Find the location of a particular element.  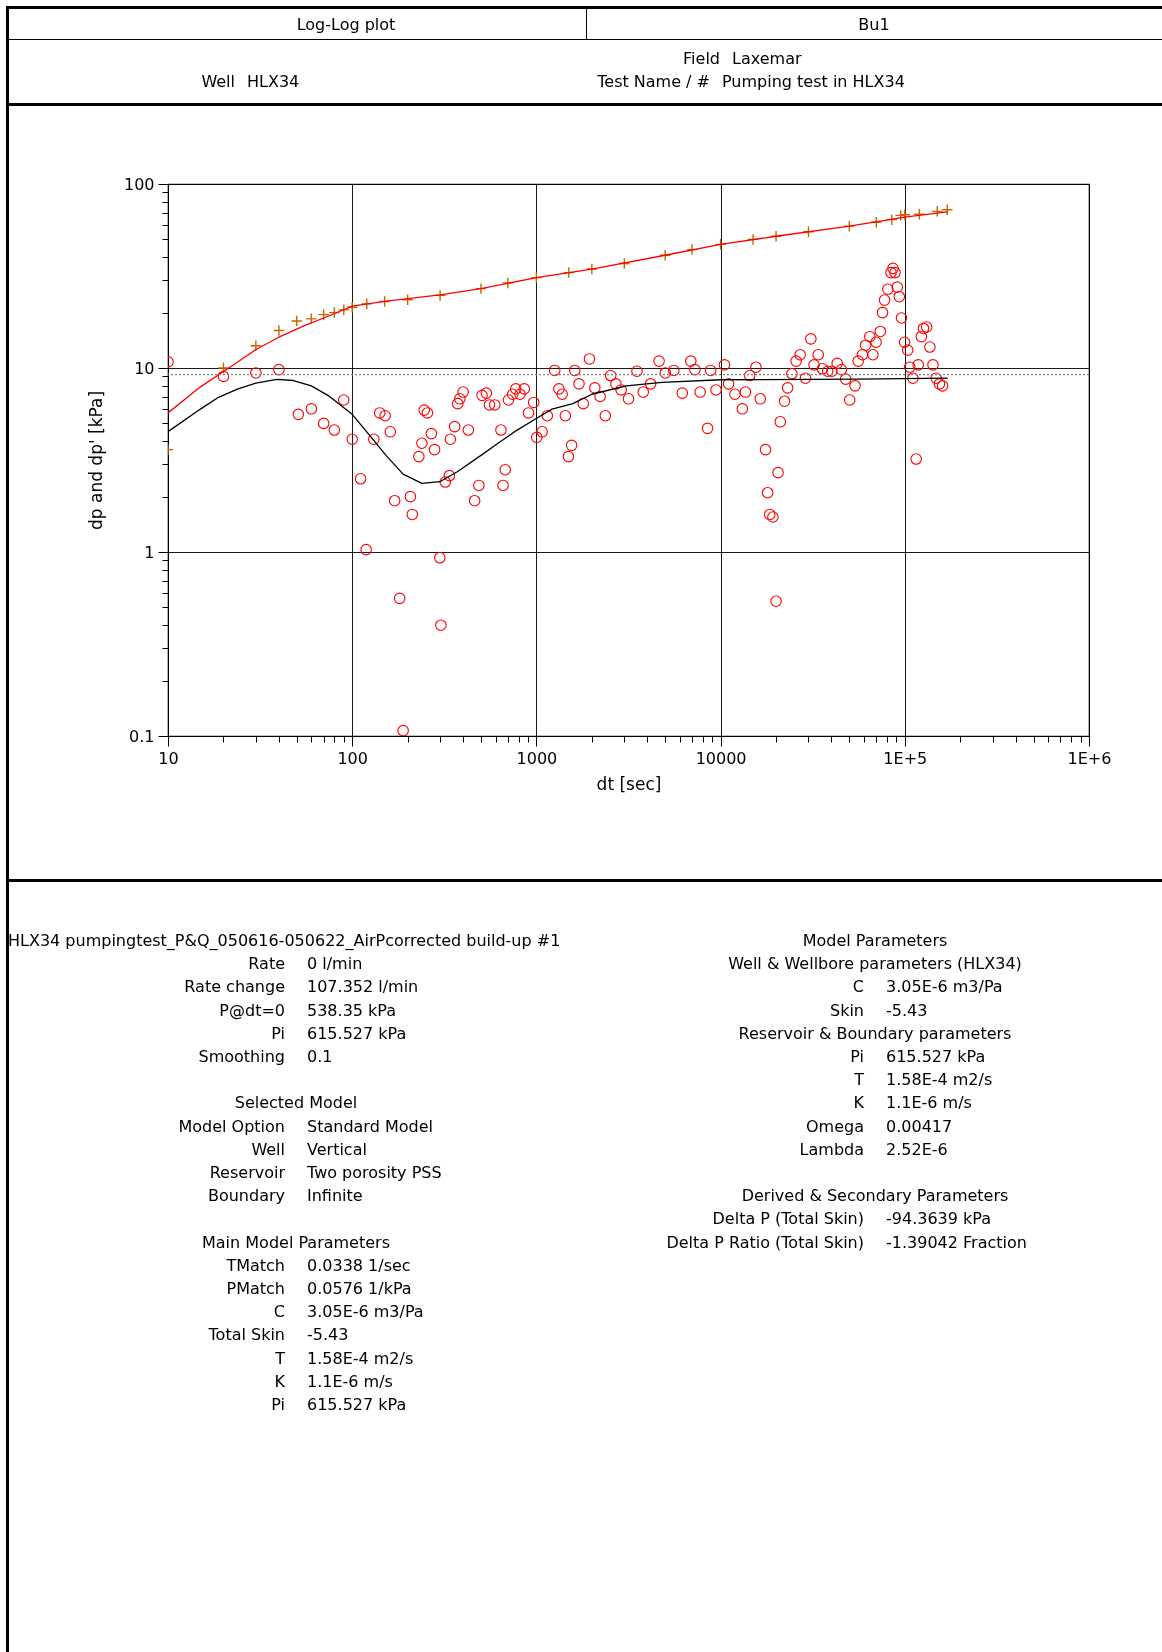

text: Skin is located at coordinates (846, 1010).